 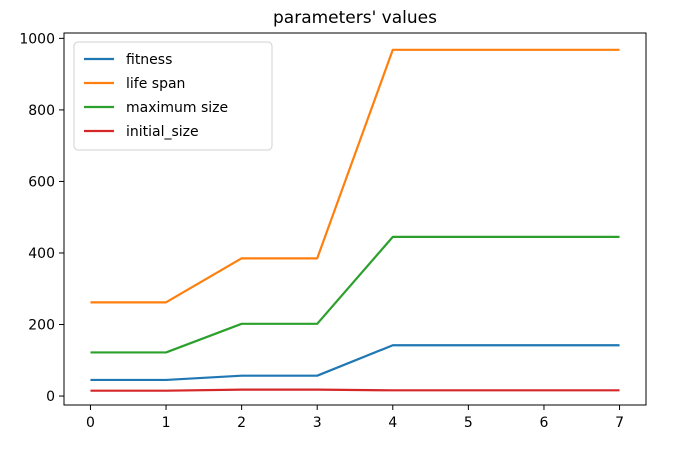 What do you see at coordinates (355, 18) in the screenshot?
I see `chart-title: parameters' values` at bounding box center [355, 18].